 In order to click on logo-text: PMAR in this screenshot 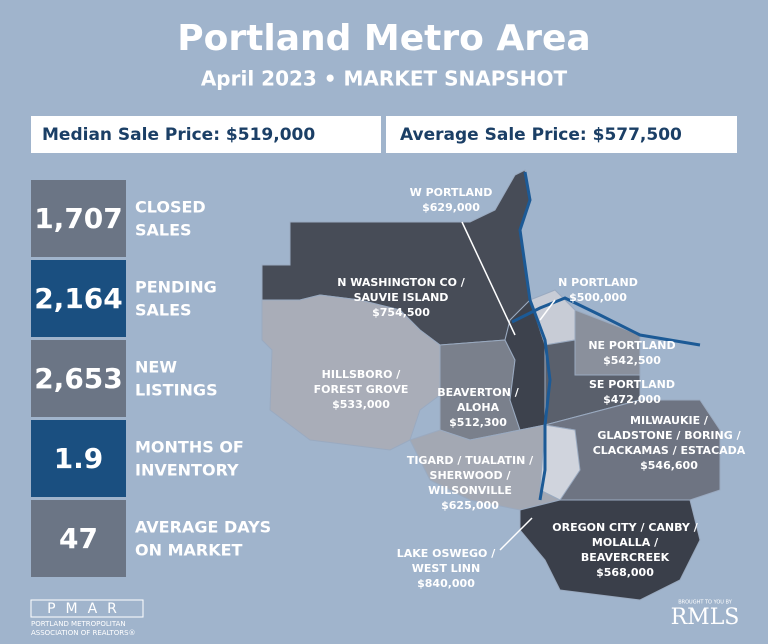, I will do `click(87, 609)`.